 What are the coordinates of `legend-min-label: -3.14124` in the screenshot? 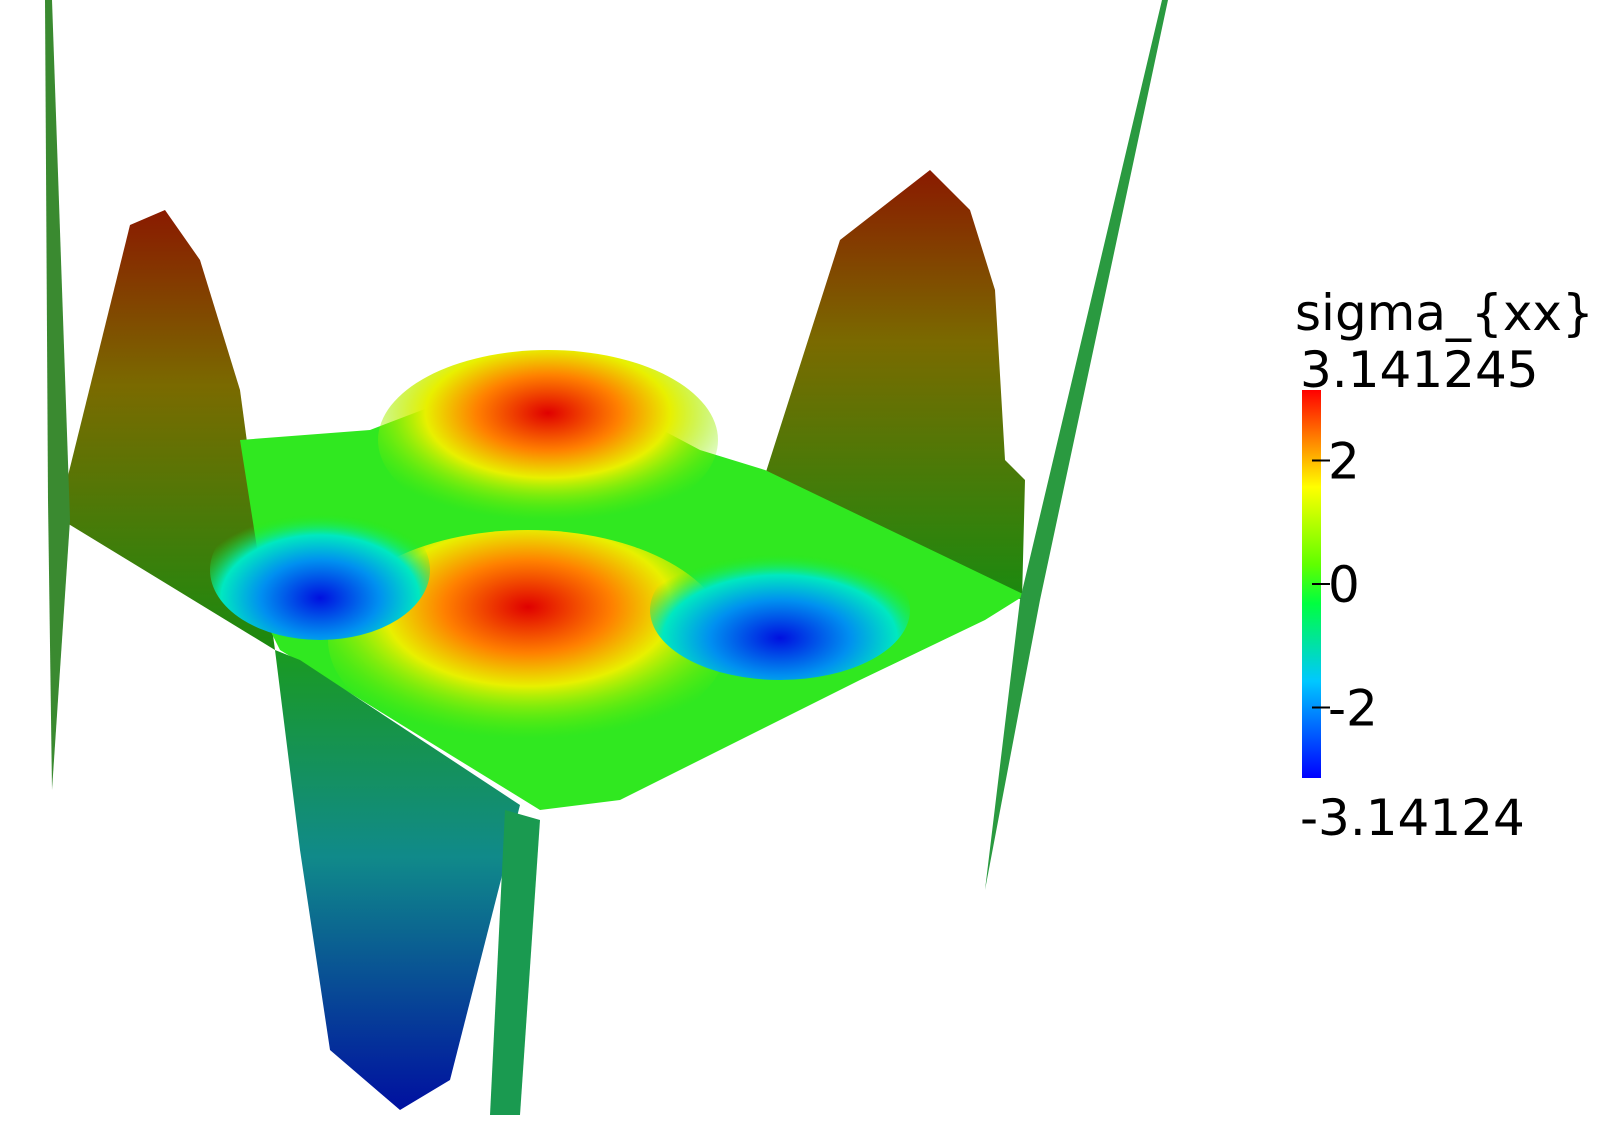 It's located at (1412, 818).